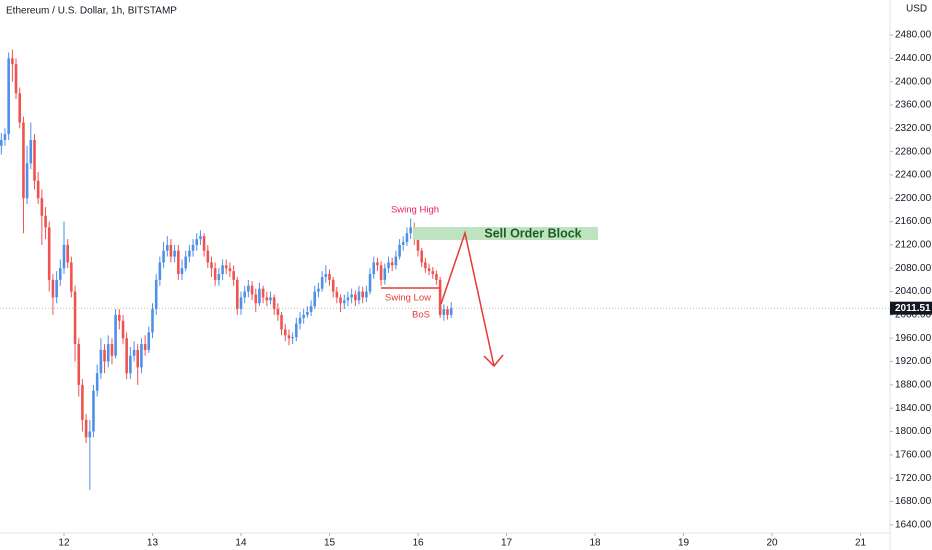 The height and width of the screenshot is (550, 932). Describe the element at coordinates (913, 431) in the screenshot. I see `y-tick-label: 1800.00` at that location.